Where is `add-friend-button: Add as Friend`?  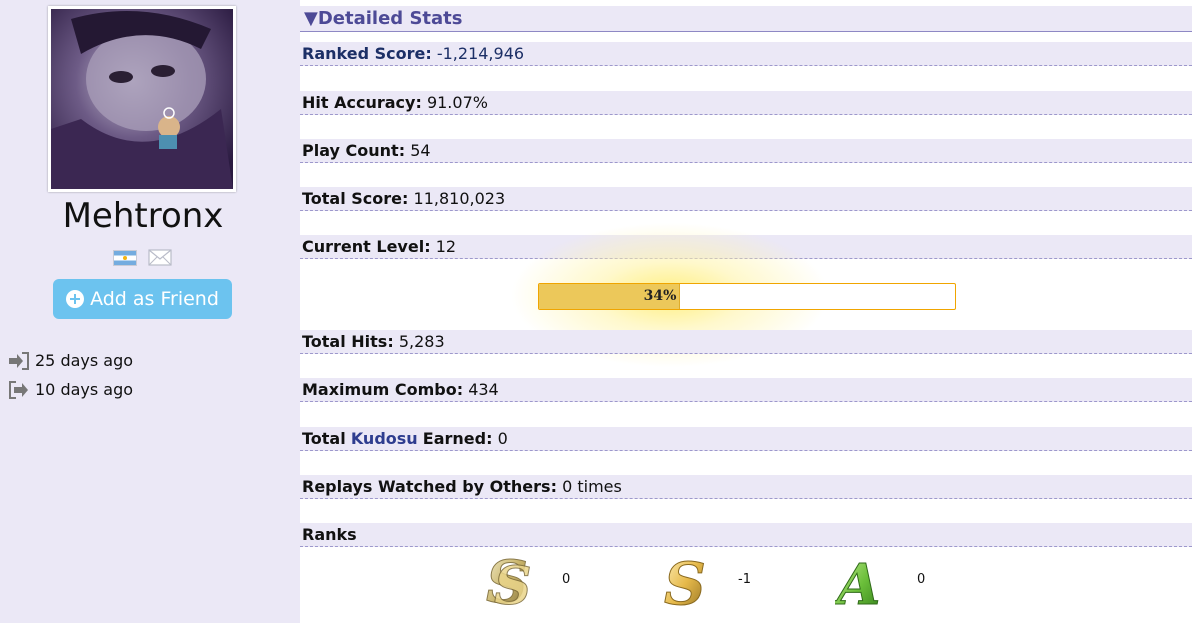 add-friend-button: Add as Friend is located at coordinates (142, 299).